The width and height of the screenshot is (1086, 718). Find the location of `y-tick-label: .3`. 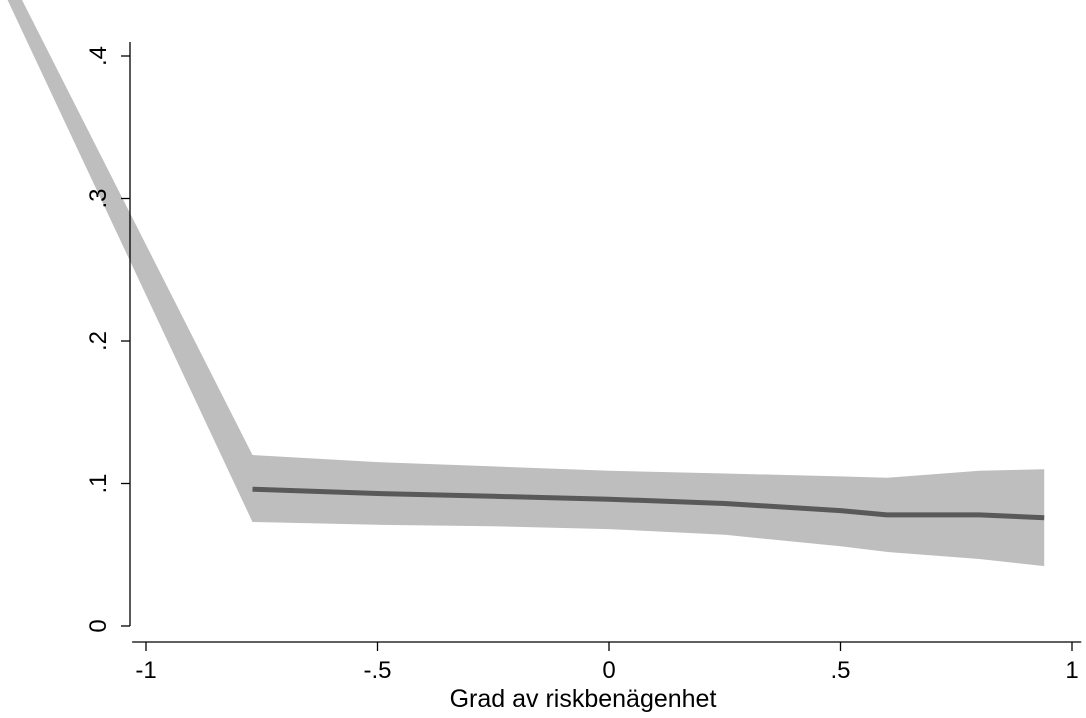

y-tick-label: .3 is located at coordinates (98, 198).